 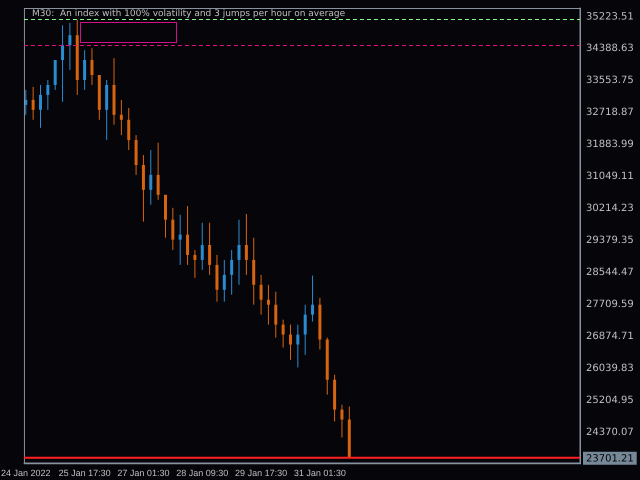 I want to click on candlestick, so click(x=180, y=239).